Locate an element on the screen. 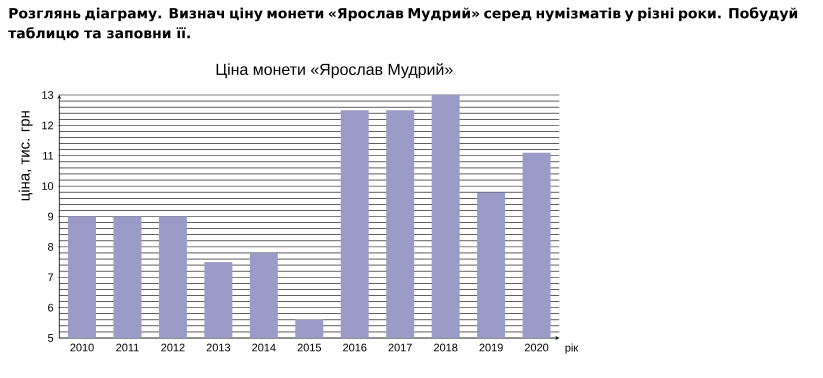  x-tick-label: 2010 is located at coordinates (82, 348).